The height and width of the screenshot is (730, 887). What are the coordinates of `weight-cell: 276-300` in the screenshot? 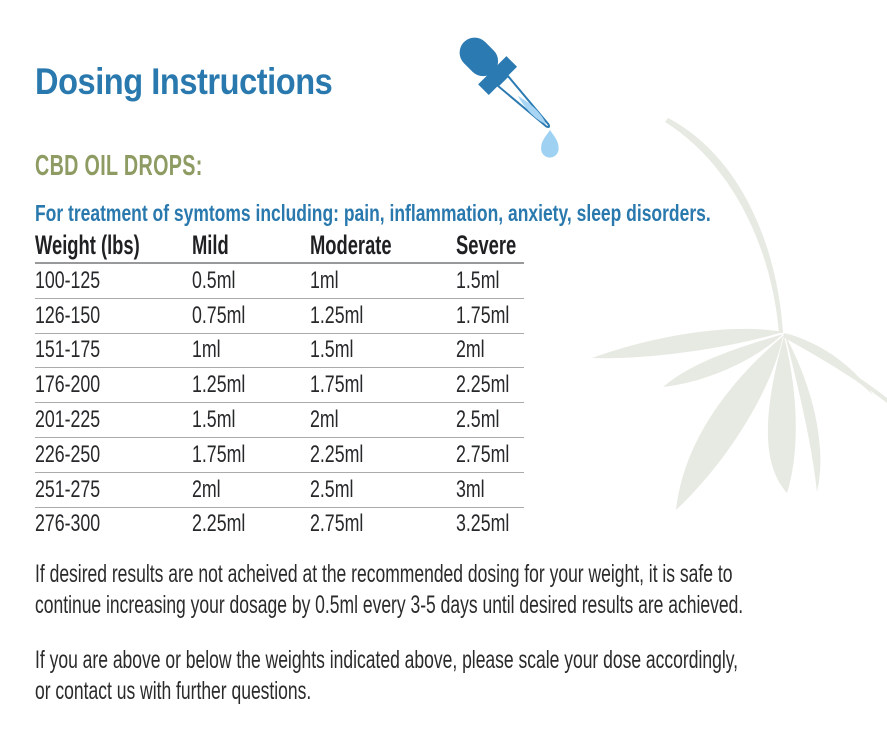 It's located at (68, 524).